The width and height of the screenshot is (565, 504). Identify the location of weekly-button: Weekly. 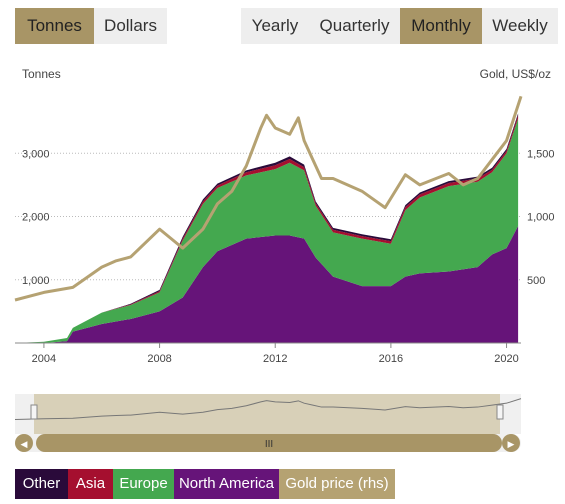
(520, 26).